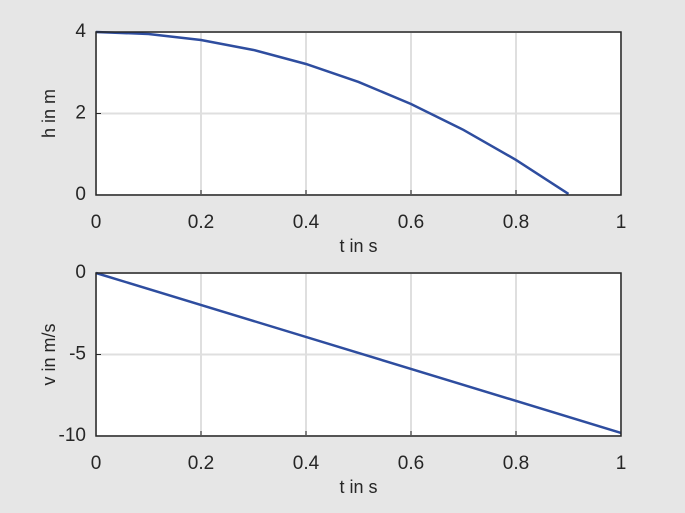  What do you see at coordinates (77, 354) in the screenshot?
I see `y-tick-label: -5` at bounding box center [77, 354].